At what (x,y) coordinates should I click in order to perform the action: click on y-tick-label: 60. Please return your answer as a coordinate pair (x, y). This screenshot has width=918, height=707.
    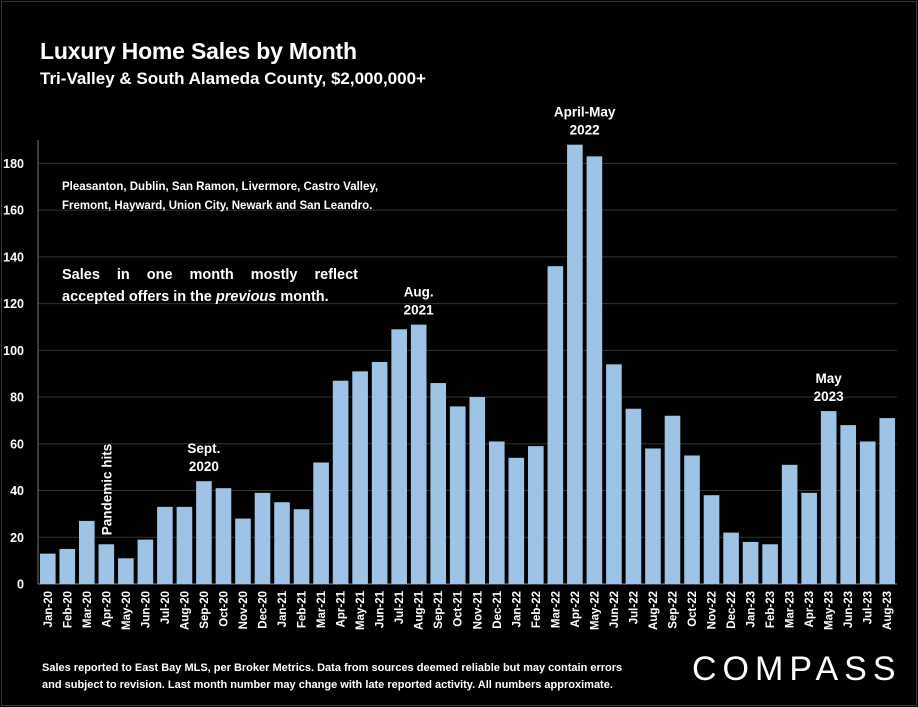
    Looking at the image, I should click on (17, 444).